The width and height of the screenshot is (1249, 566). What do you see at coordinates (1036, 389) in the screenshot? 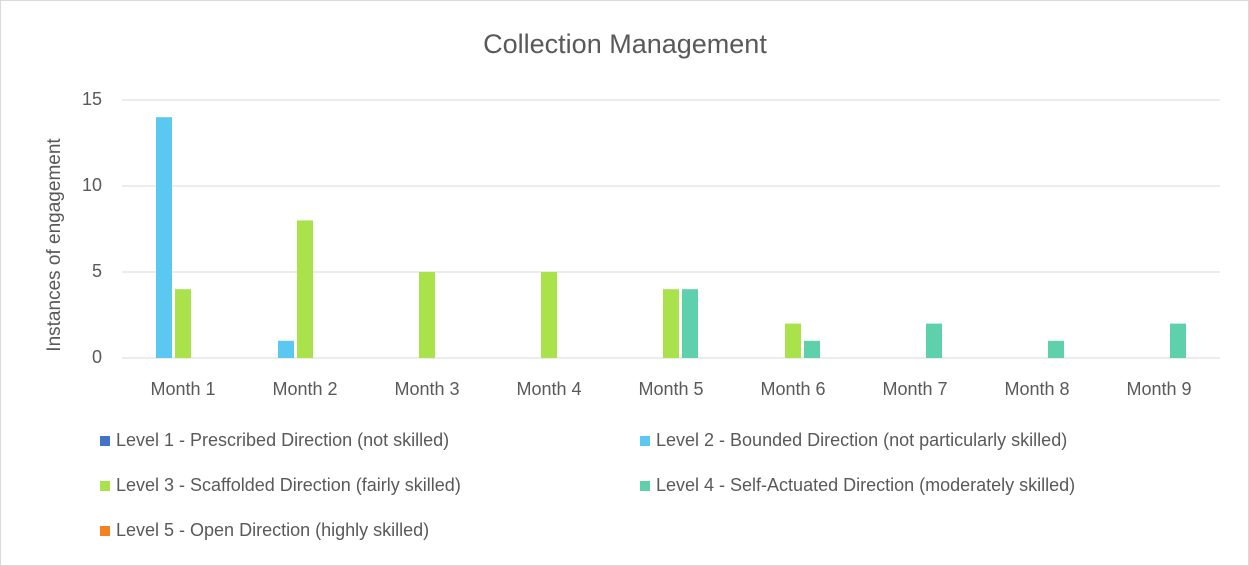
I see `x-tick-label: Month 8` at bounding box center [1036, 389].